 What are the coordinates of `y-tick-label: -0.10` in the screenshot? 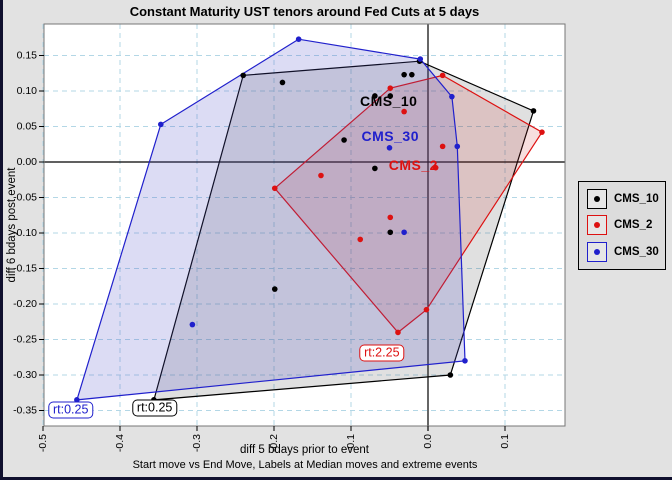 It's located at (25, 233).